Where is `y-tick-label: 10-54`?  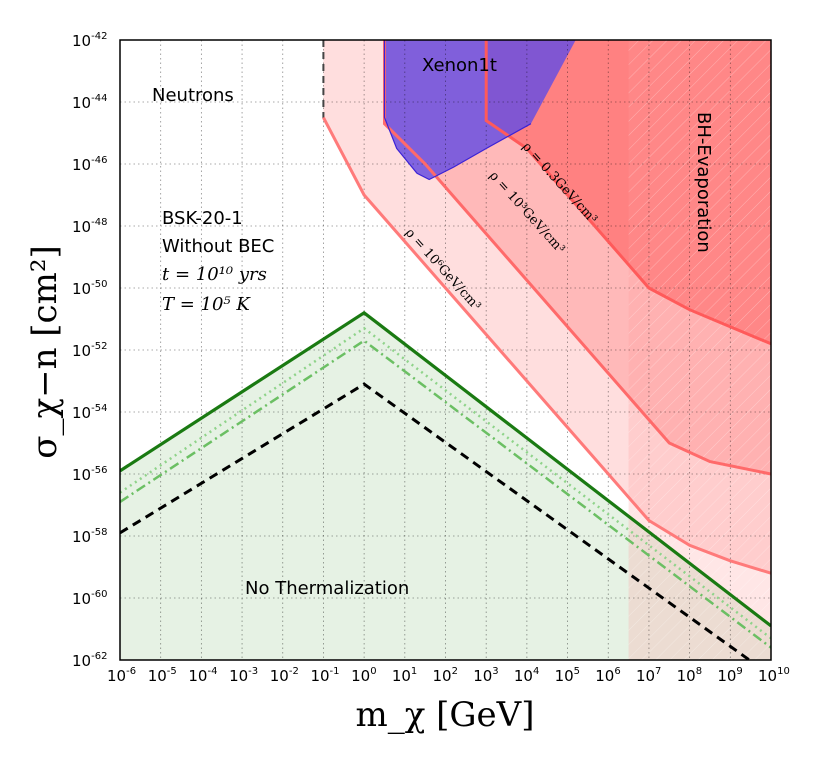 y-tick-label: 10-54 is located at coordinates (89, 412).